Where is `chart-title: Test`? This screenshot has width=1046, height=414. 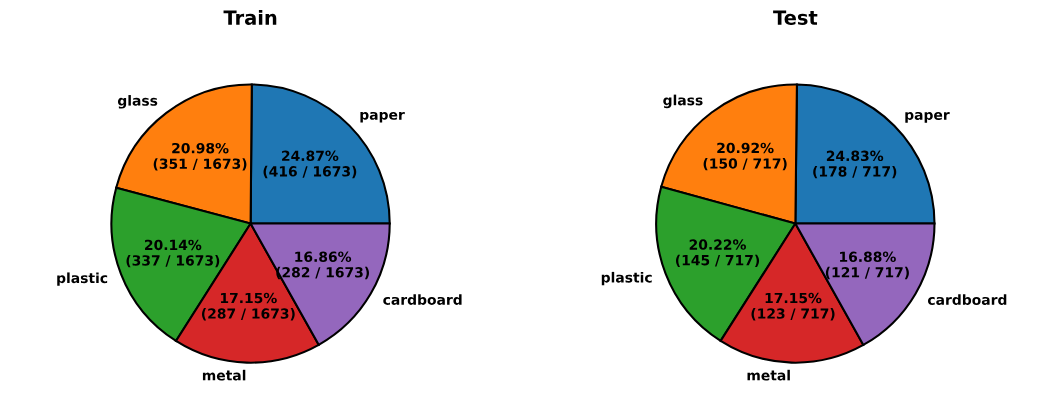 chart-title: Test is located at coordinates (795, 17).